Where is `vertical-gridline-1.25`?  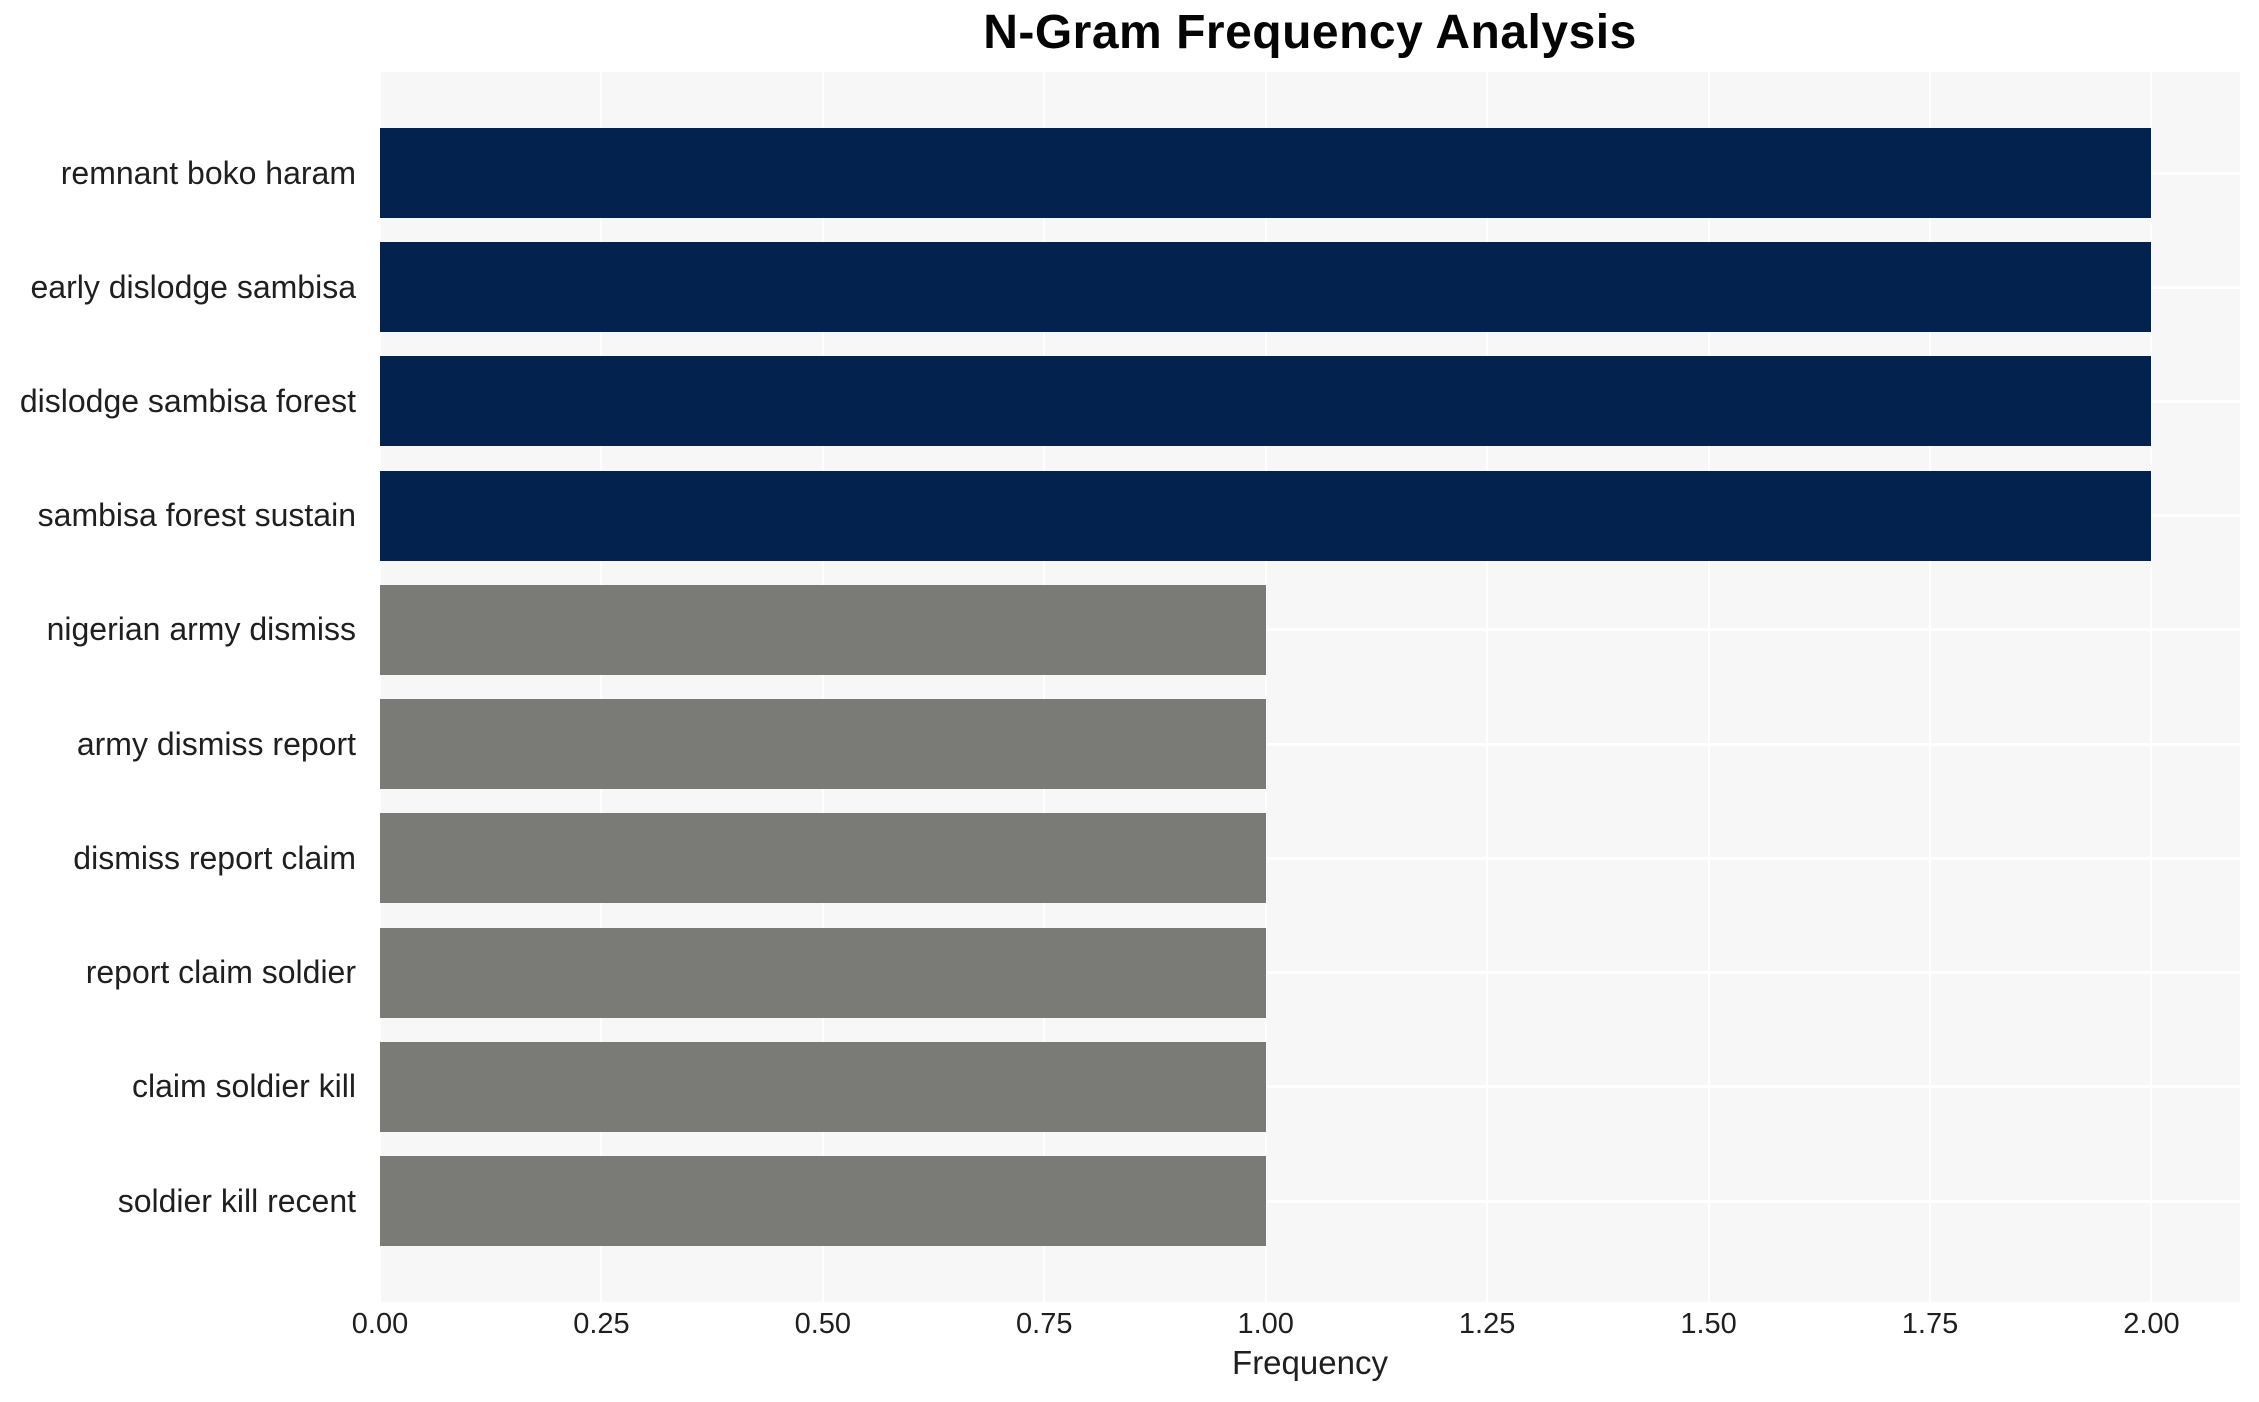
vertical-gridline-1.25 is located at coordinates (1487, 687).